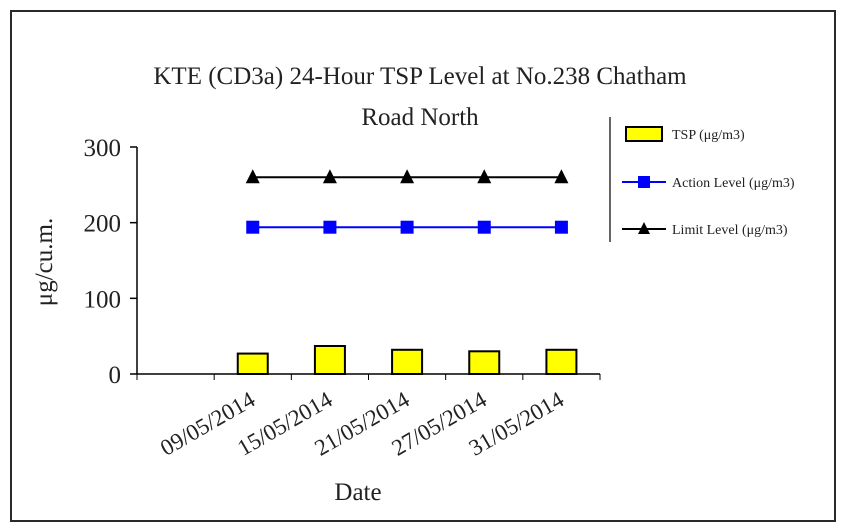  What do you see at coordinates (103, 148) in the screenshot?
I see `y-tick-label: 300` at bounding box center [103, 148].